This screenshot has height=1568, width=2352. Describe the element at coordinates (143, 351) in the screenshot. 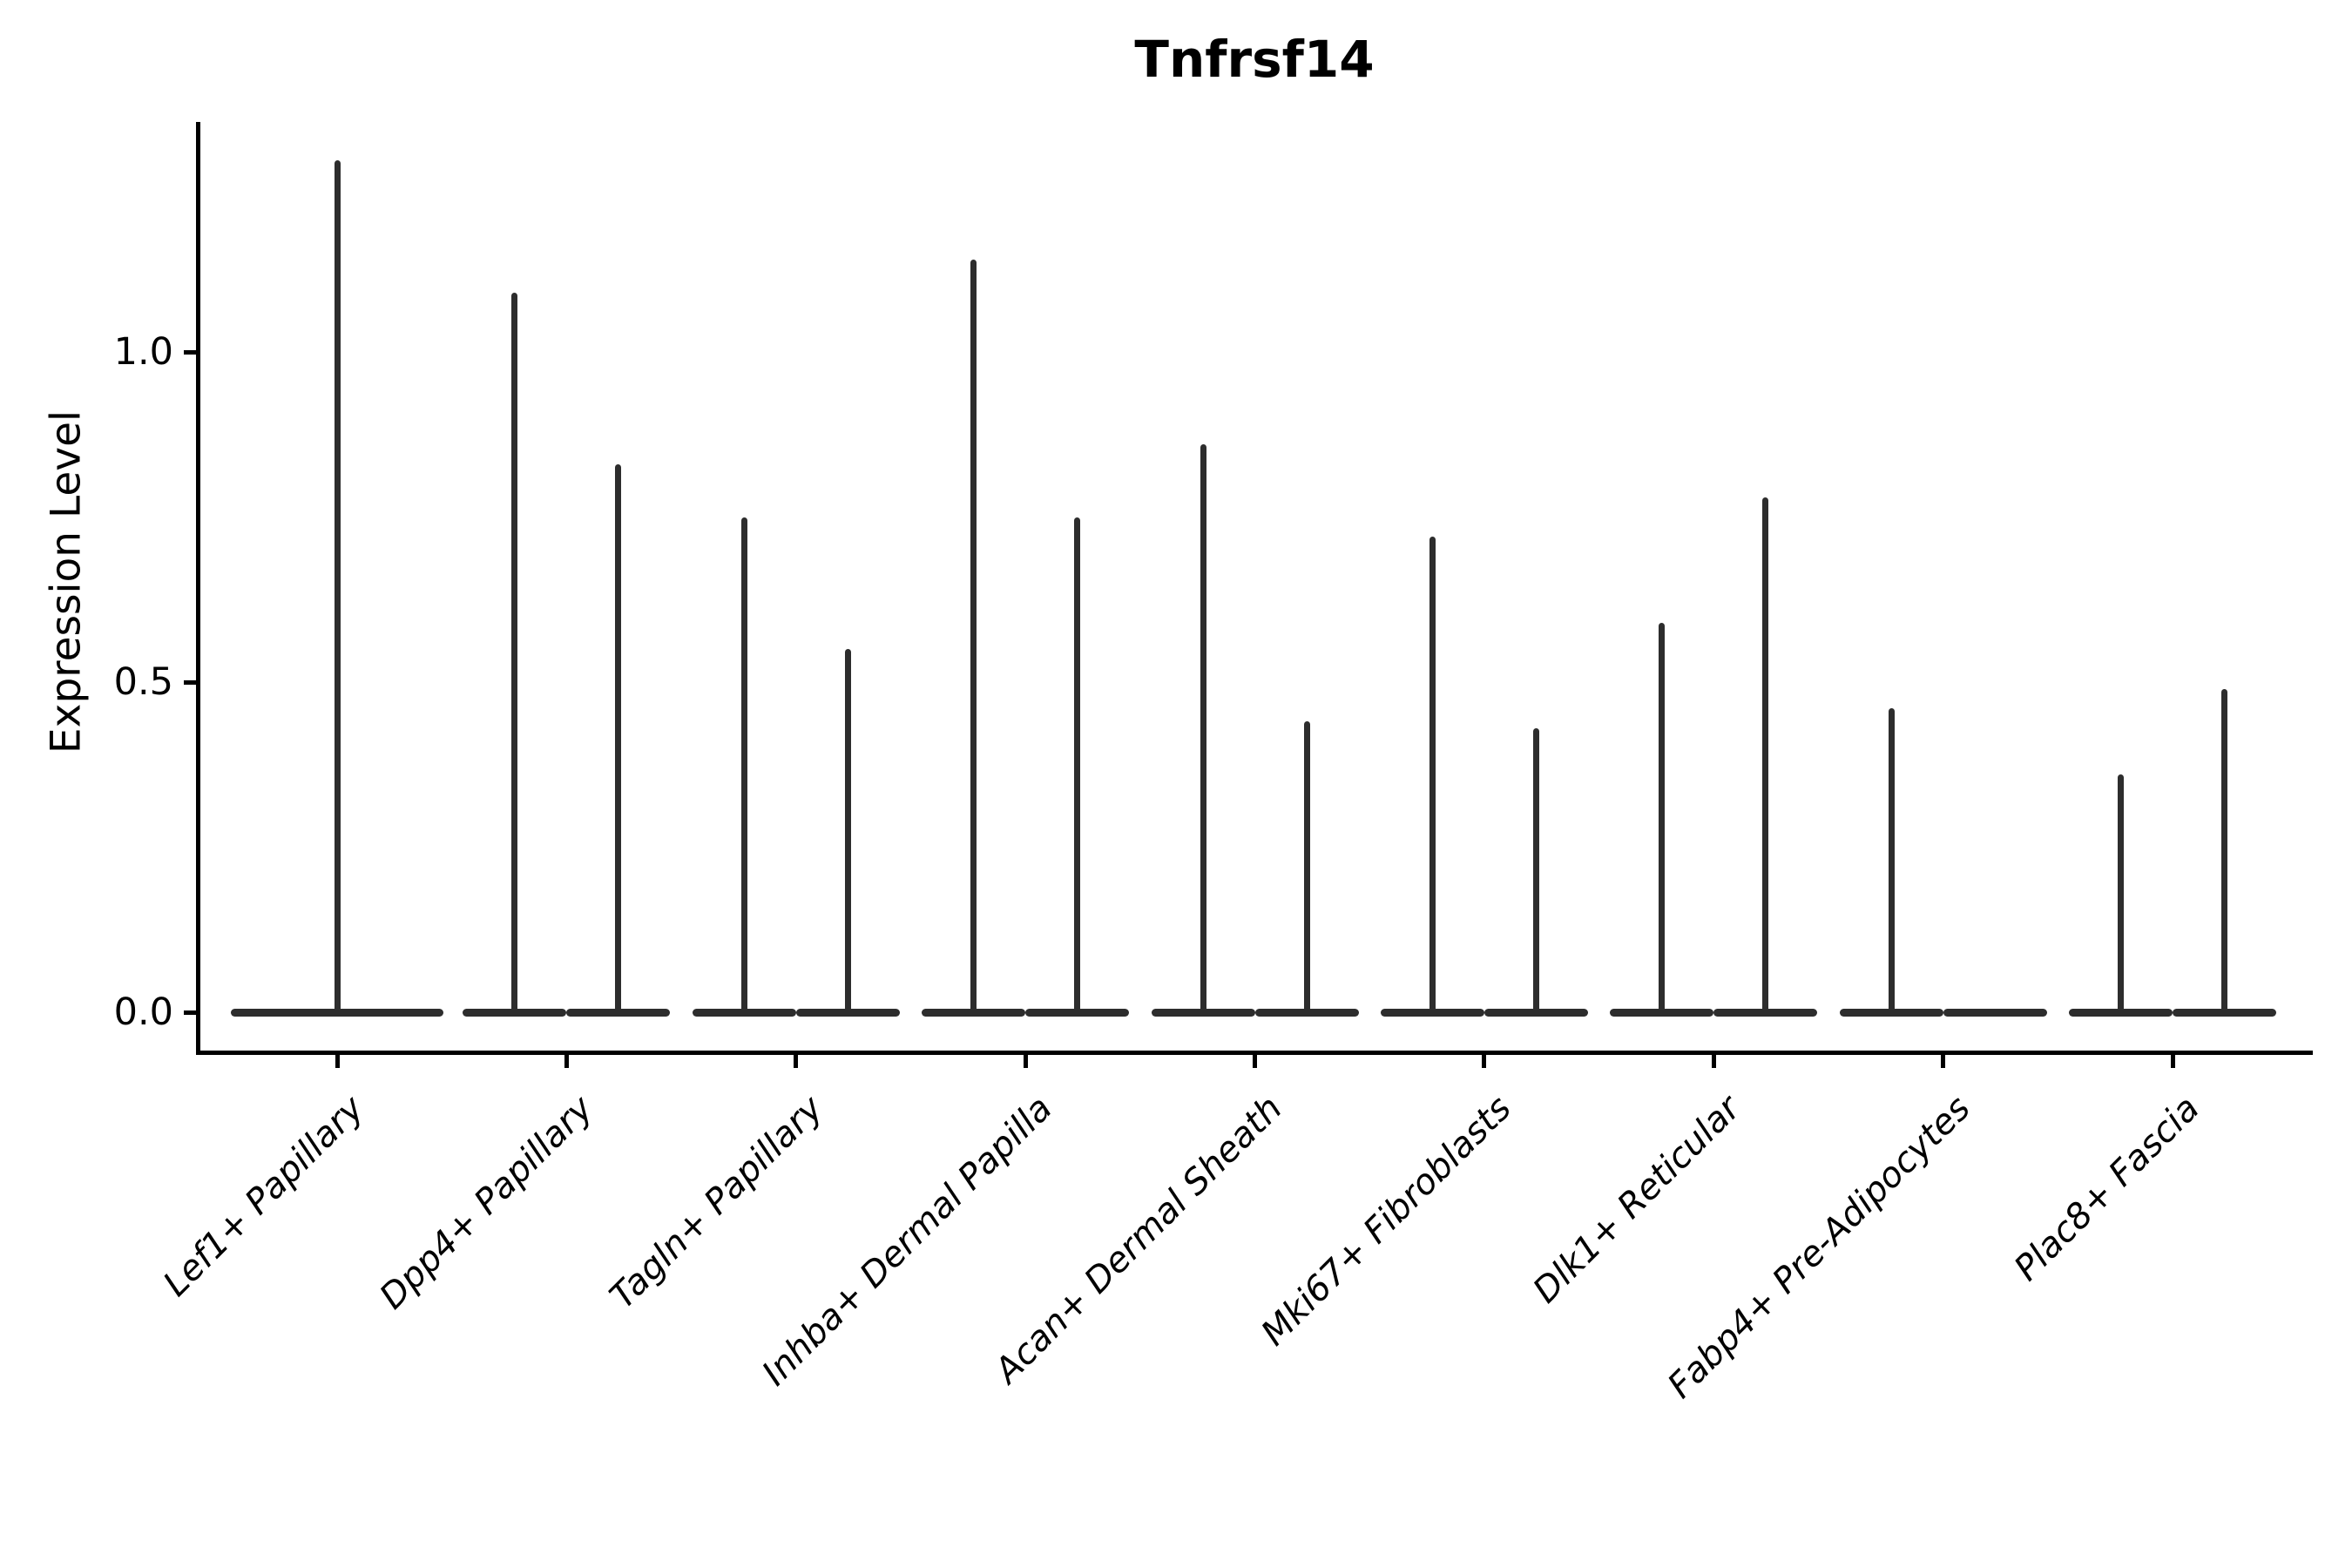

I see `y-tick-label: 1.0` at that location.